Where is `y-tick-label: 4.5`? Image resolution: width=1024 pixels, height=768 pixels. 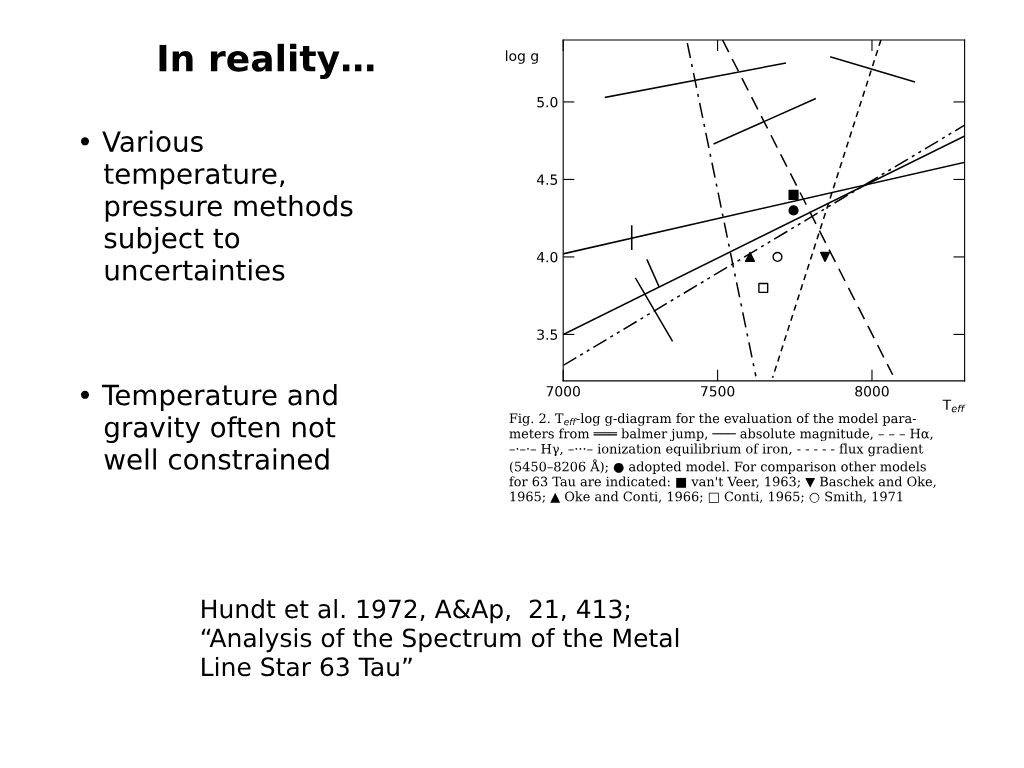 y-tick-label: 4.5 is located at coordinates (547, 179).